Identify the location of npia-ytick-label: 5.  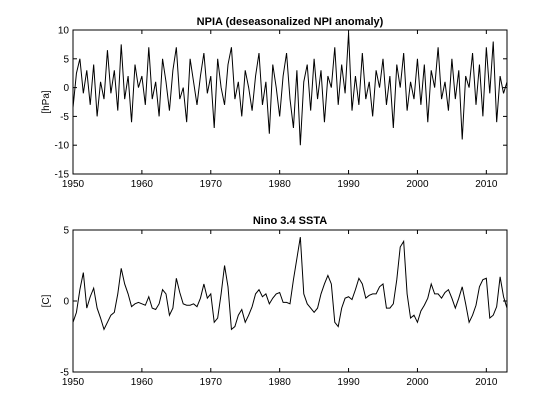
(66, 59).